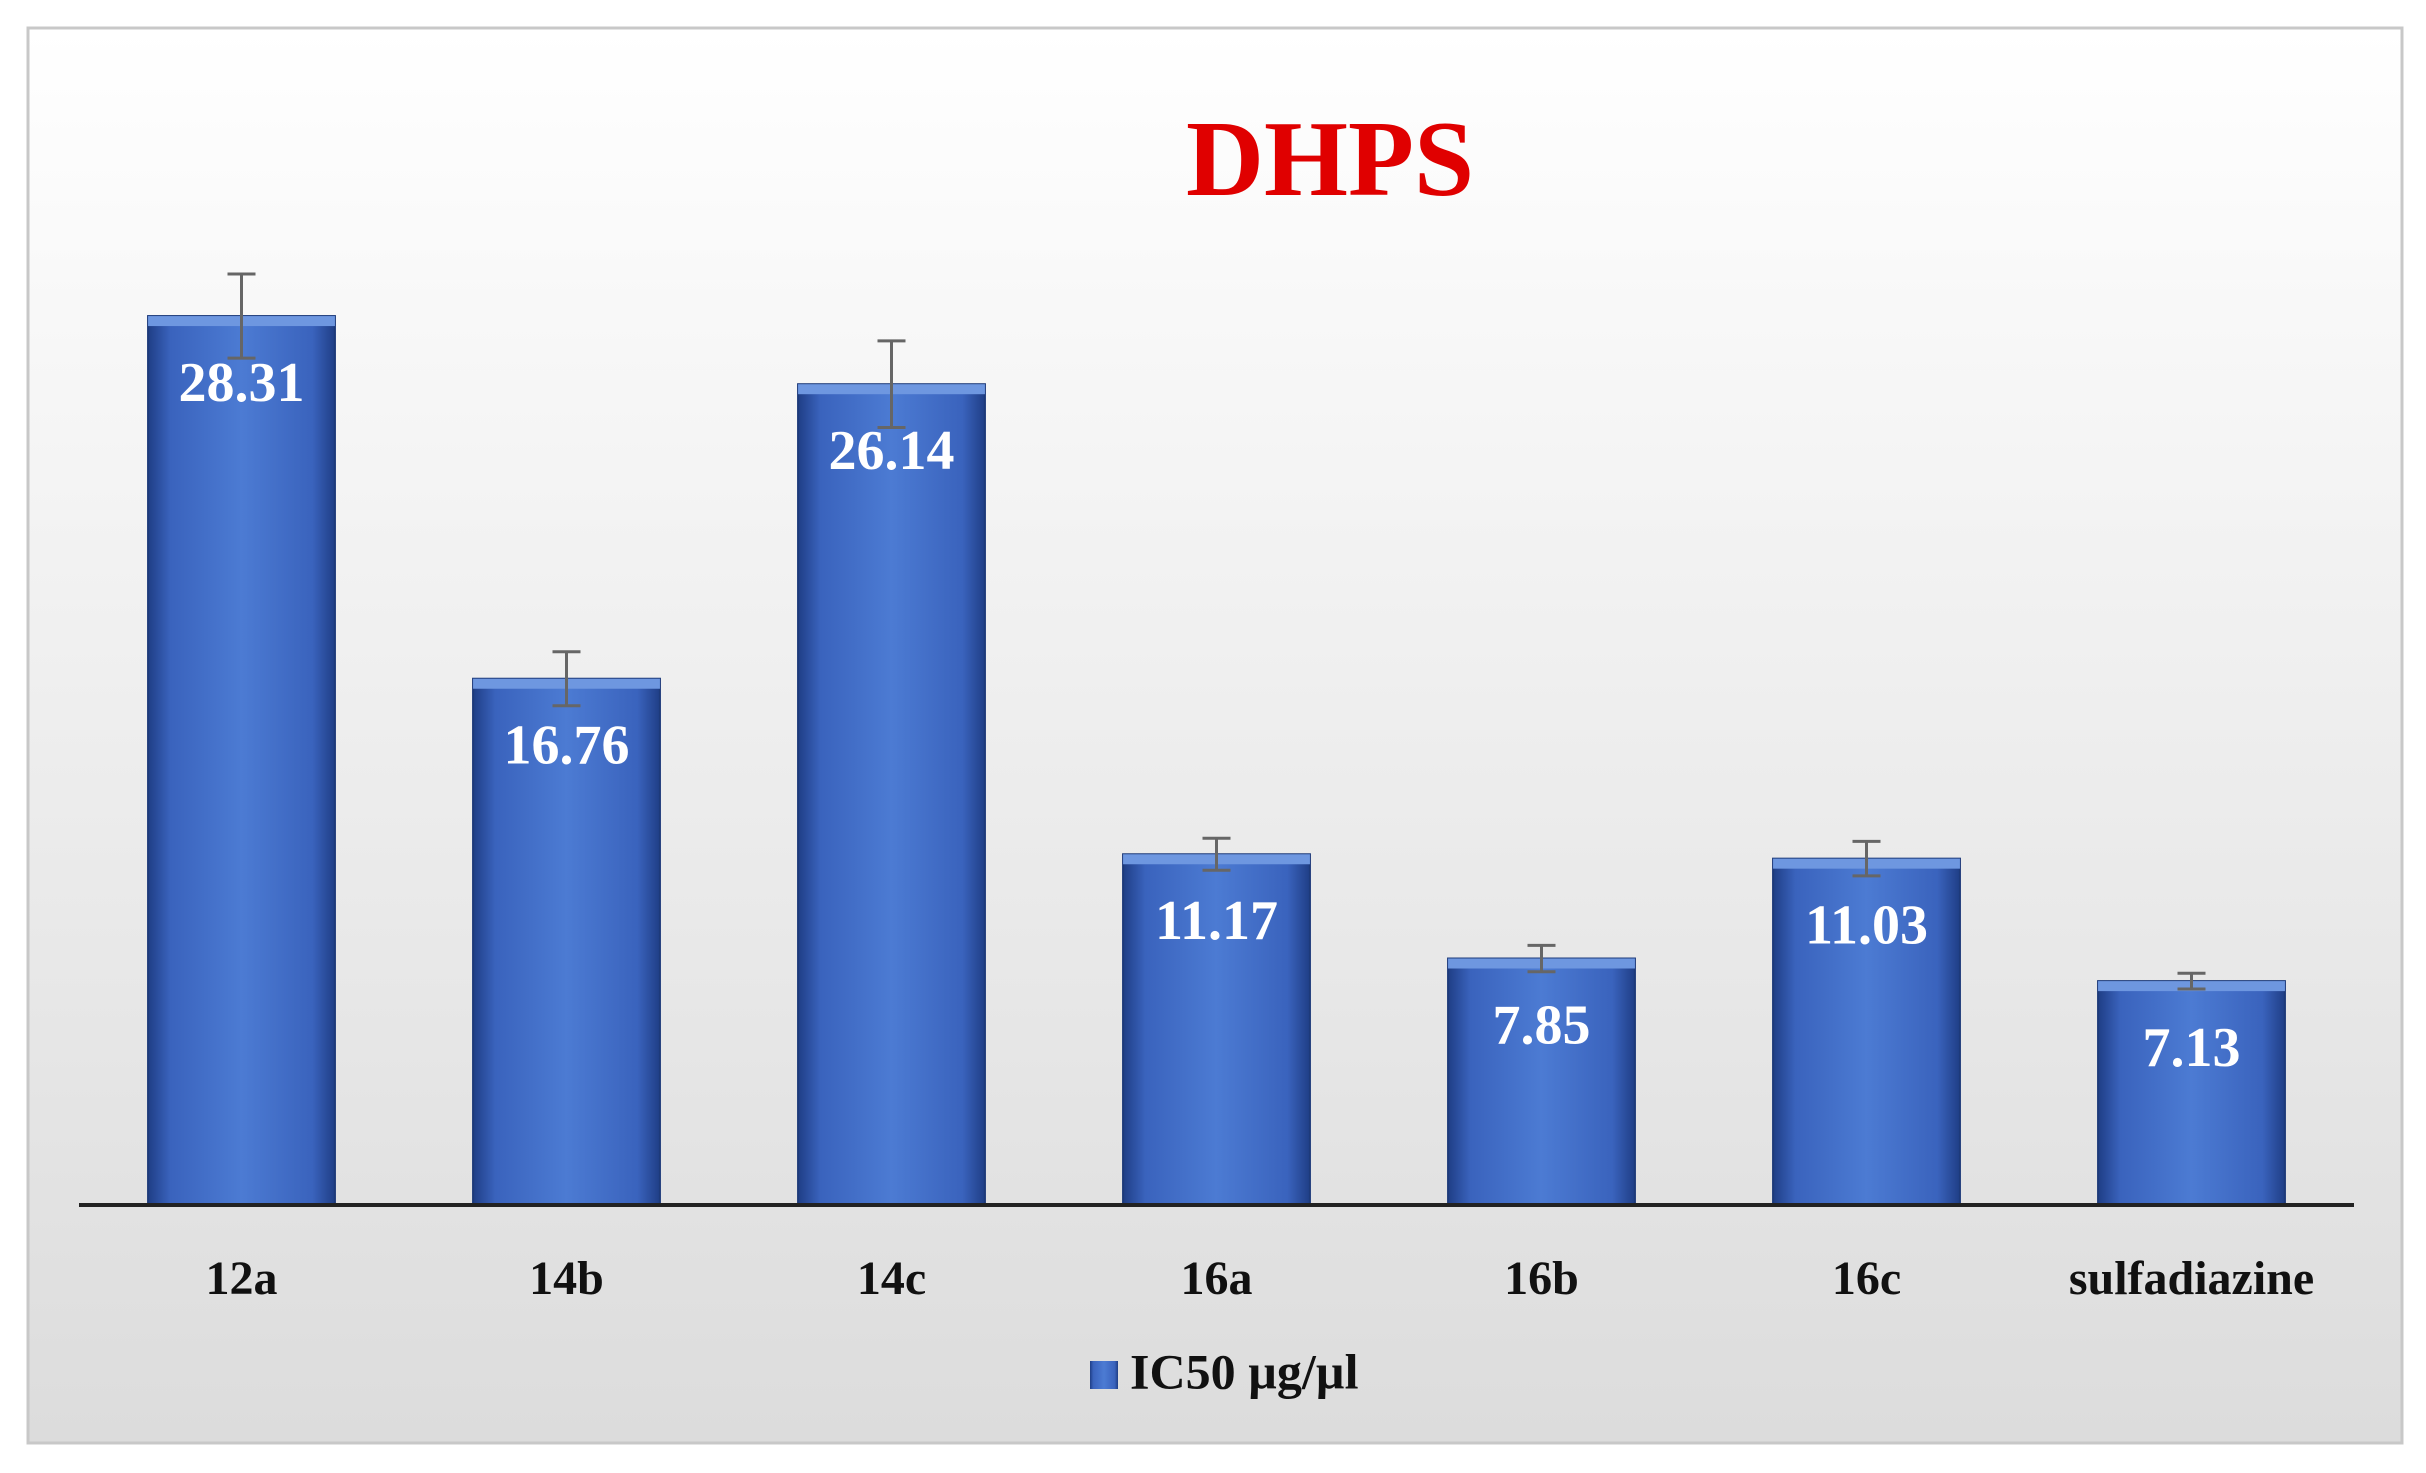 The image size is (2426, 1473). What do you see at coordinates (891, 1278) in the screenshot?
I see `x-tick-label: 14c` at bounding box center [891, 1278].